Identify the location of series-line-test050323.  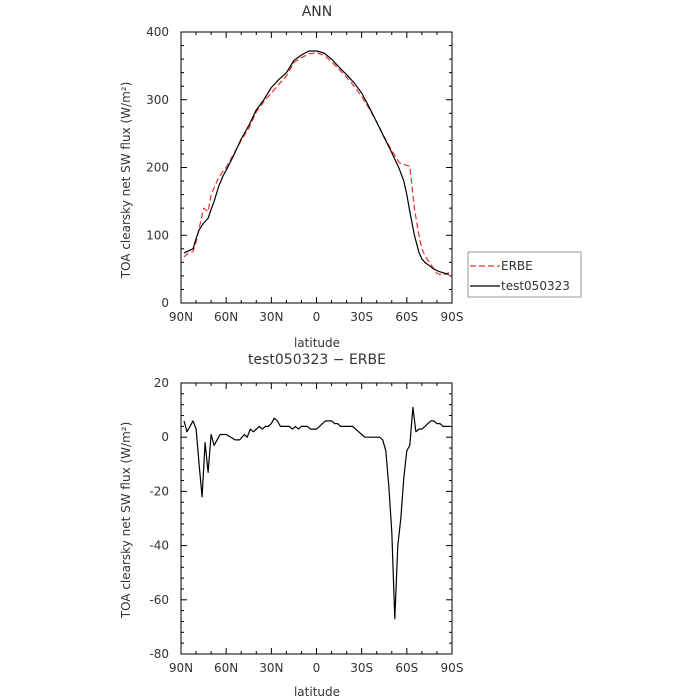
(316, 163).